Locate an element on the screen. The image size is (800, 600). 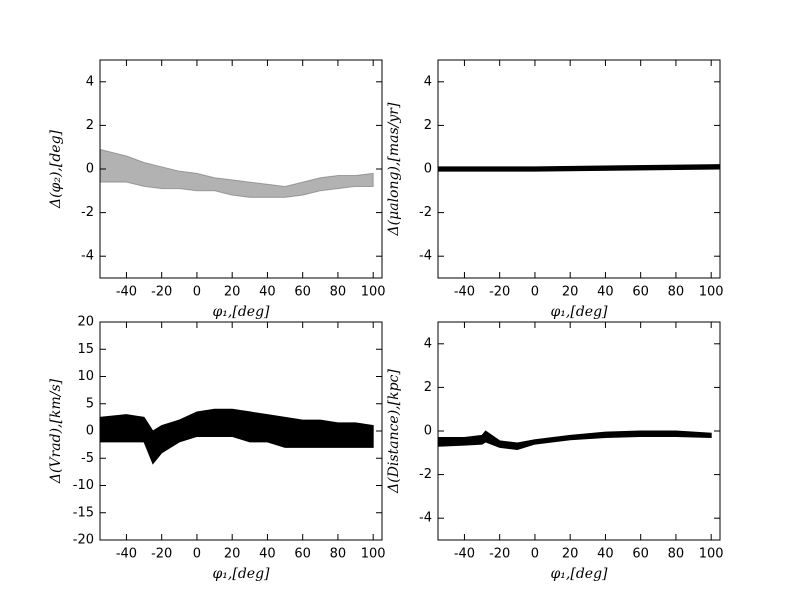
y-axis-label: Δ(φ₂),[deg] is located at coordinates (56, 169).